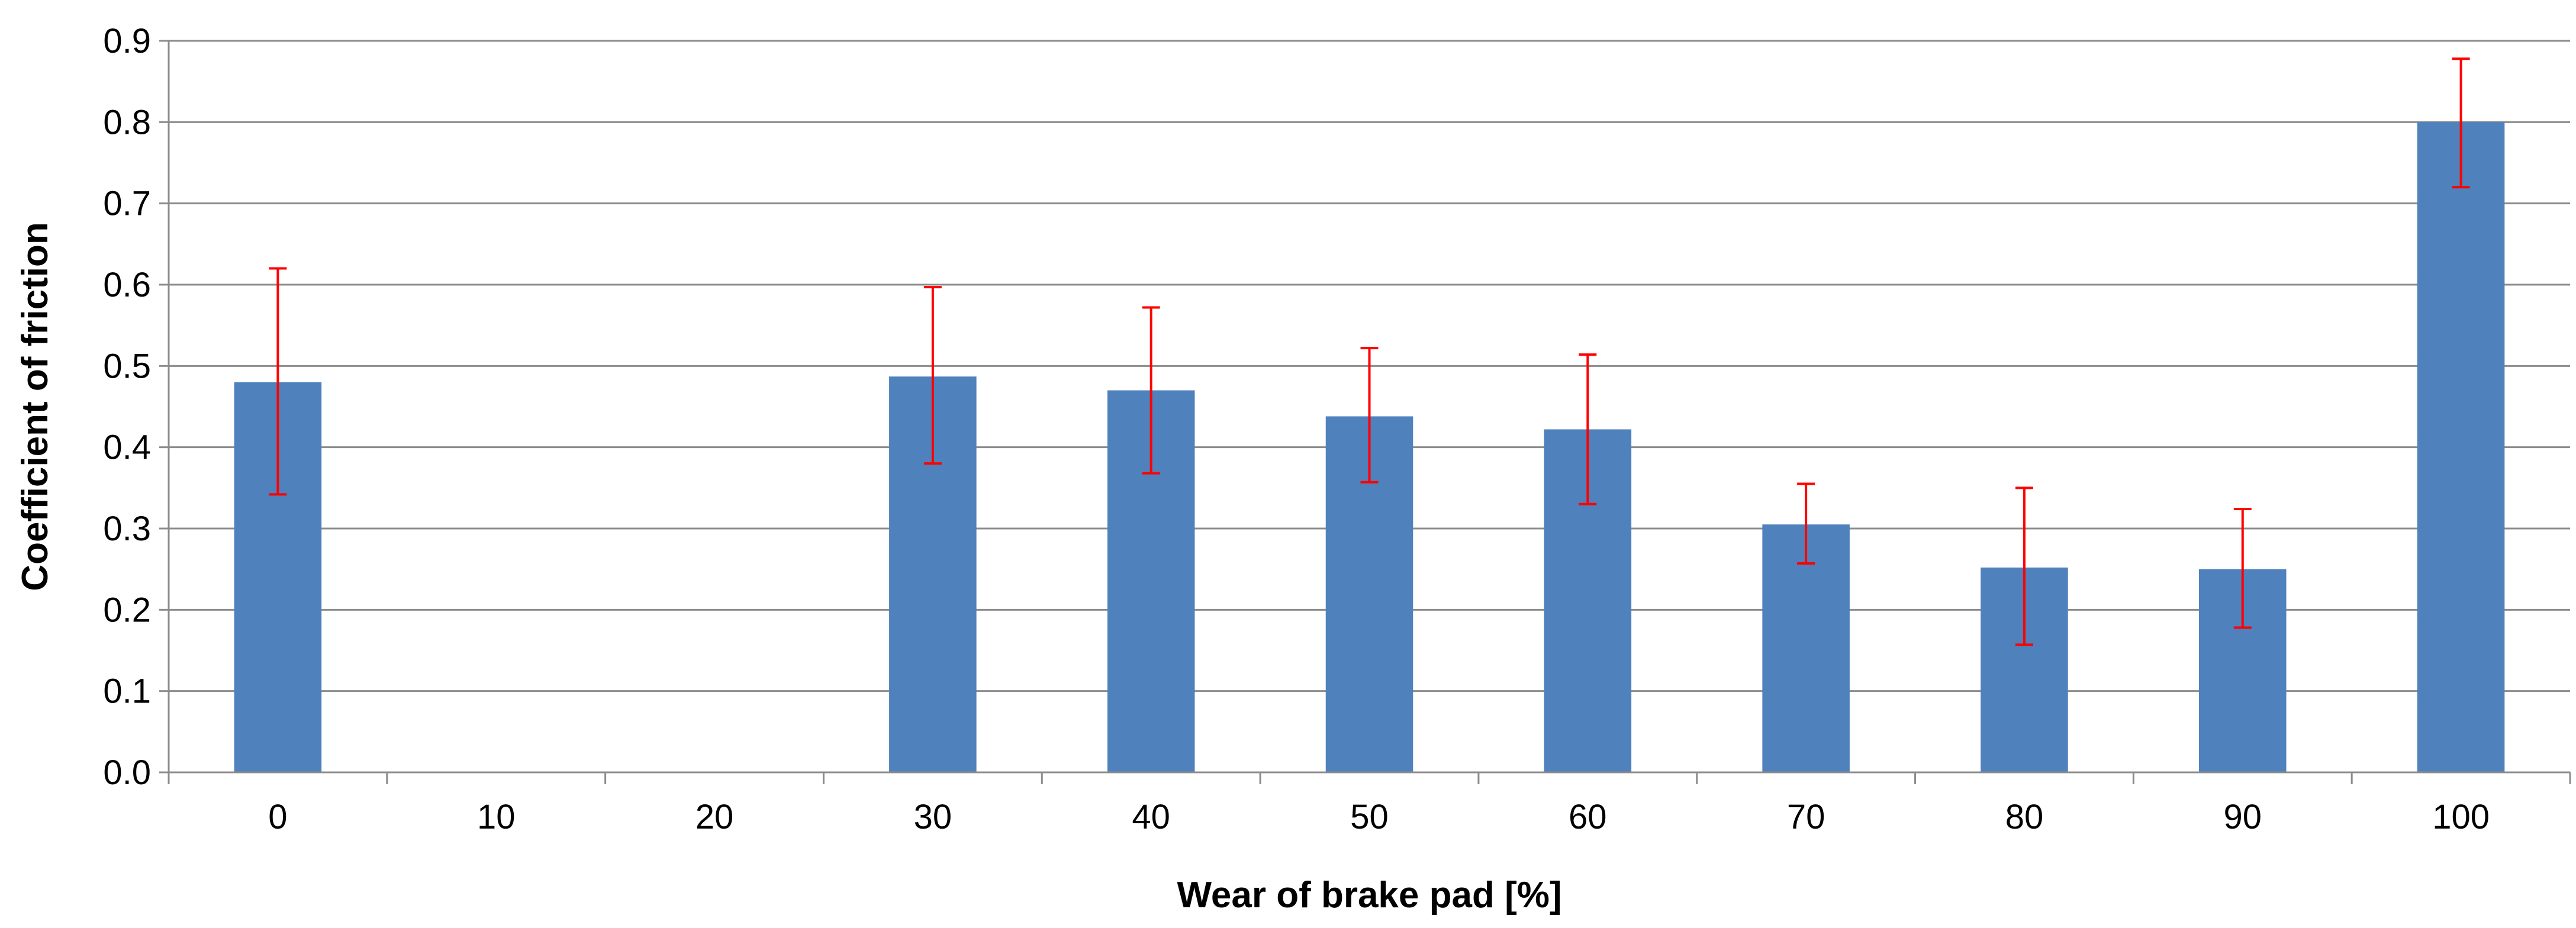 The height and width of the screenshot is (928, 2576). What do you see at coordinates (714, 817) in the screenshot?
I see `x-tick-label: 20` at bounding box center [714, 817].